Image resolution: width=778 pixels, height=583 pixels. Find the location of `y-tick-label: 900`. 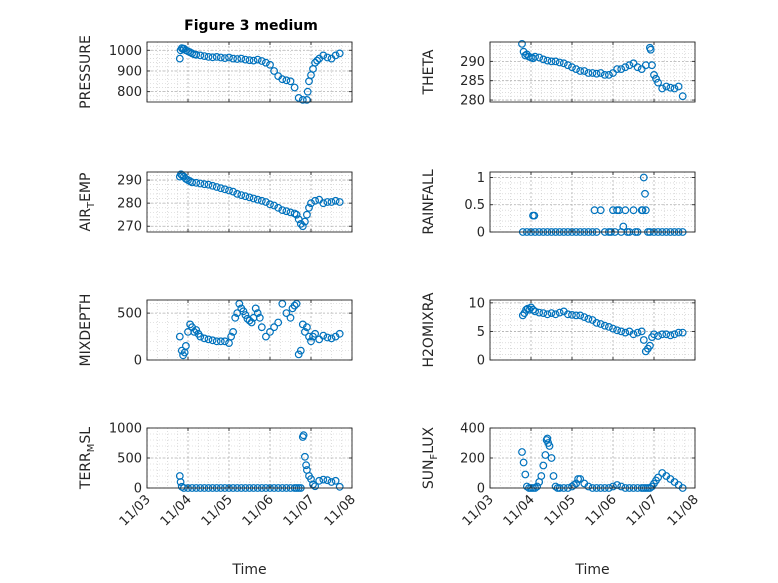

y-tick-label: 900 is located at coordinates (129, 71).